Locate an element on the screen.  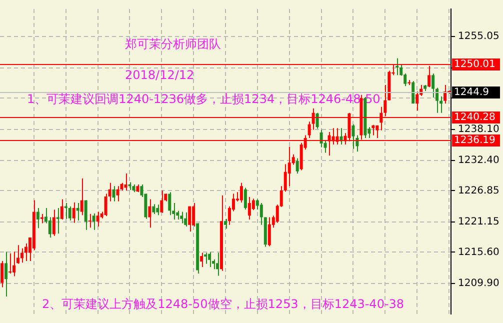
ref-line-label: 1250.01 is located at coordinates (475, 64).